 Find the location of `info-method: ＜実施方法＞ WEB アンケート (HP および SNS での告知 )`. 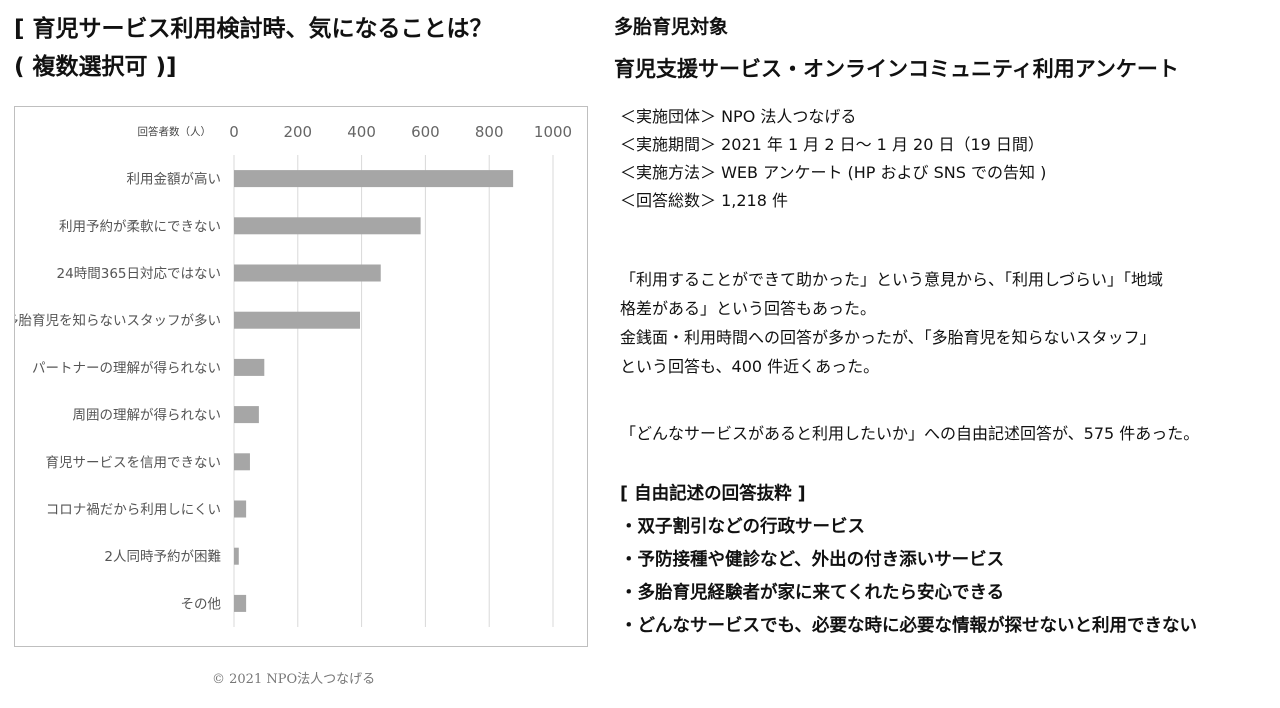

info-method: ＜実施方法＞ WEB アンケート (HP および SNS での告知 ) is located at coordinates (833, 172).